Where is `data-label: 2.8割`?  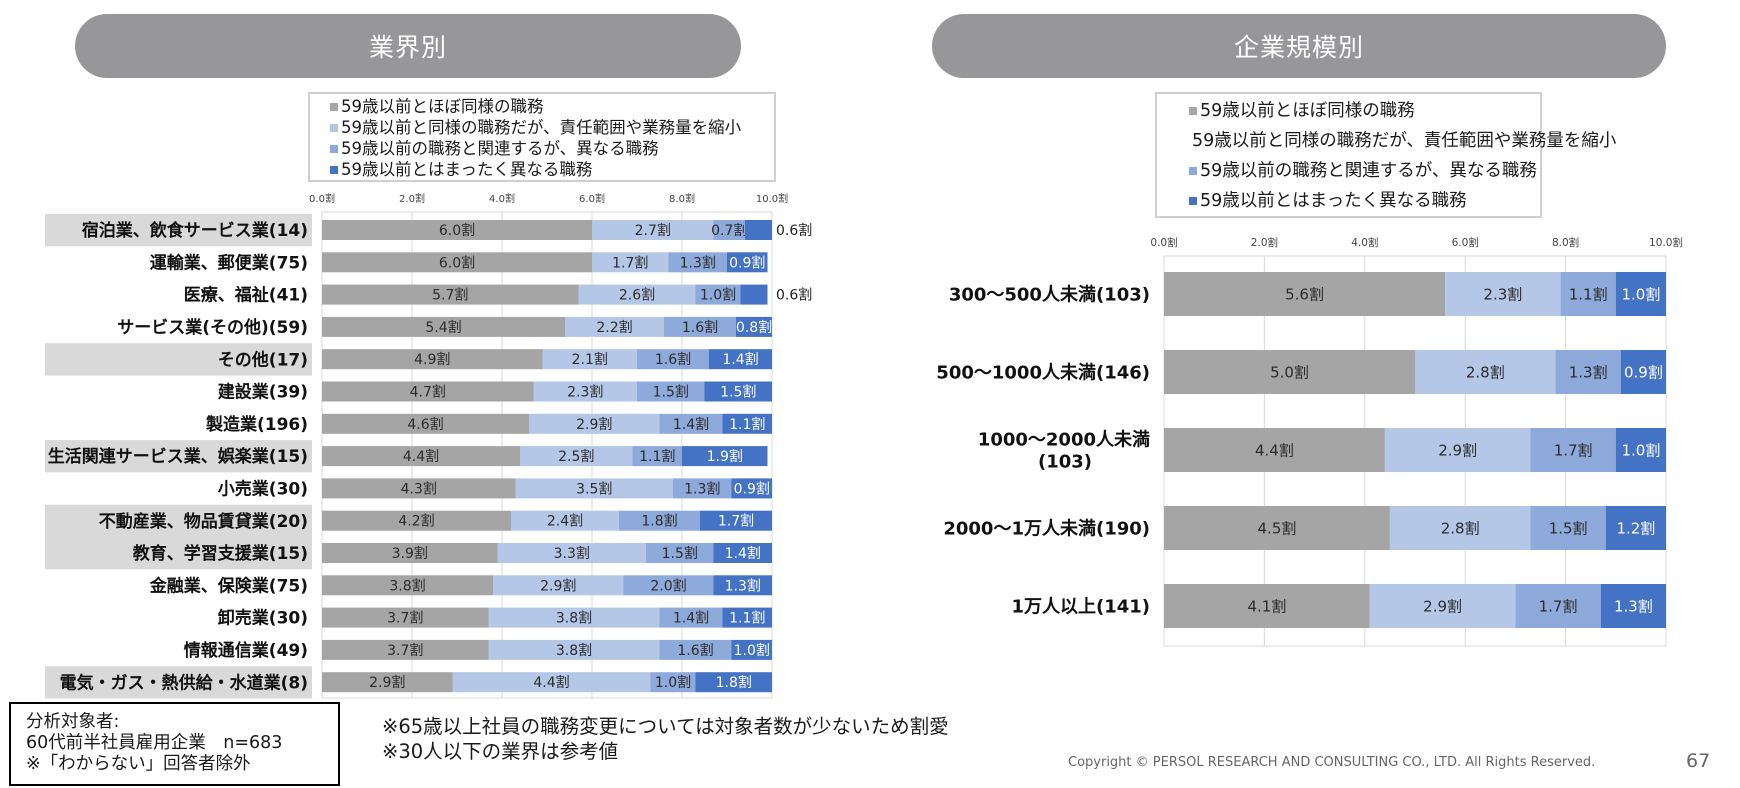
data-label: 2.8割 is located at coordinates (1485, 372).